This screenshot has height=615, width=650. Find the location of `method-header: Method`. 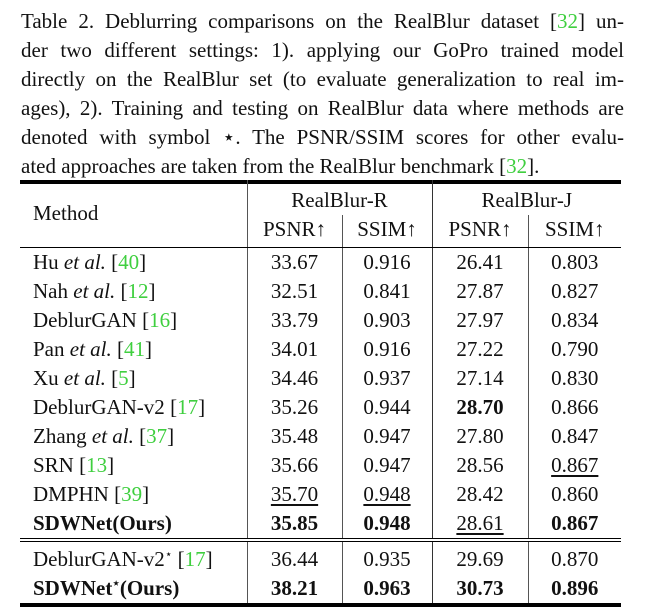

method-header: Method is located at coordinates (134, 214).